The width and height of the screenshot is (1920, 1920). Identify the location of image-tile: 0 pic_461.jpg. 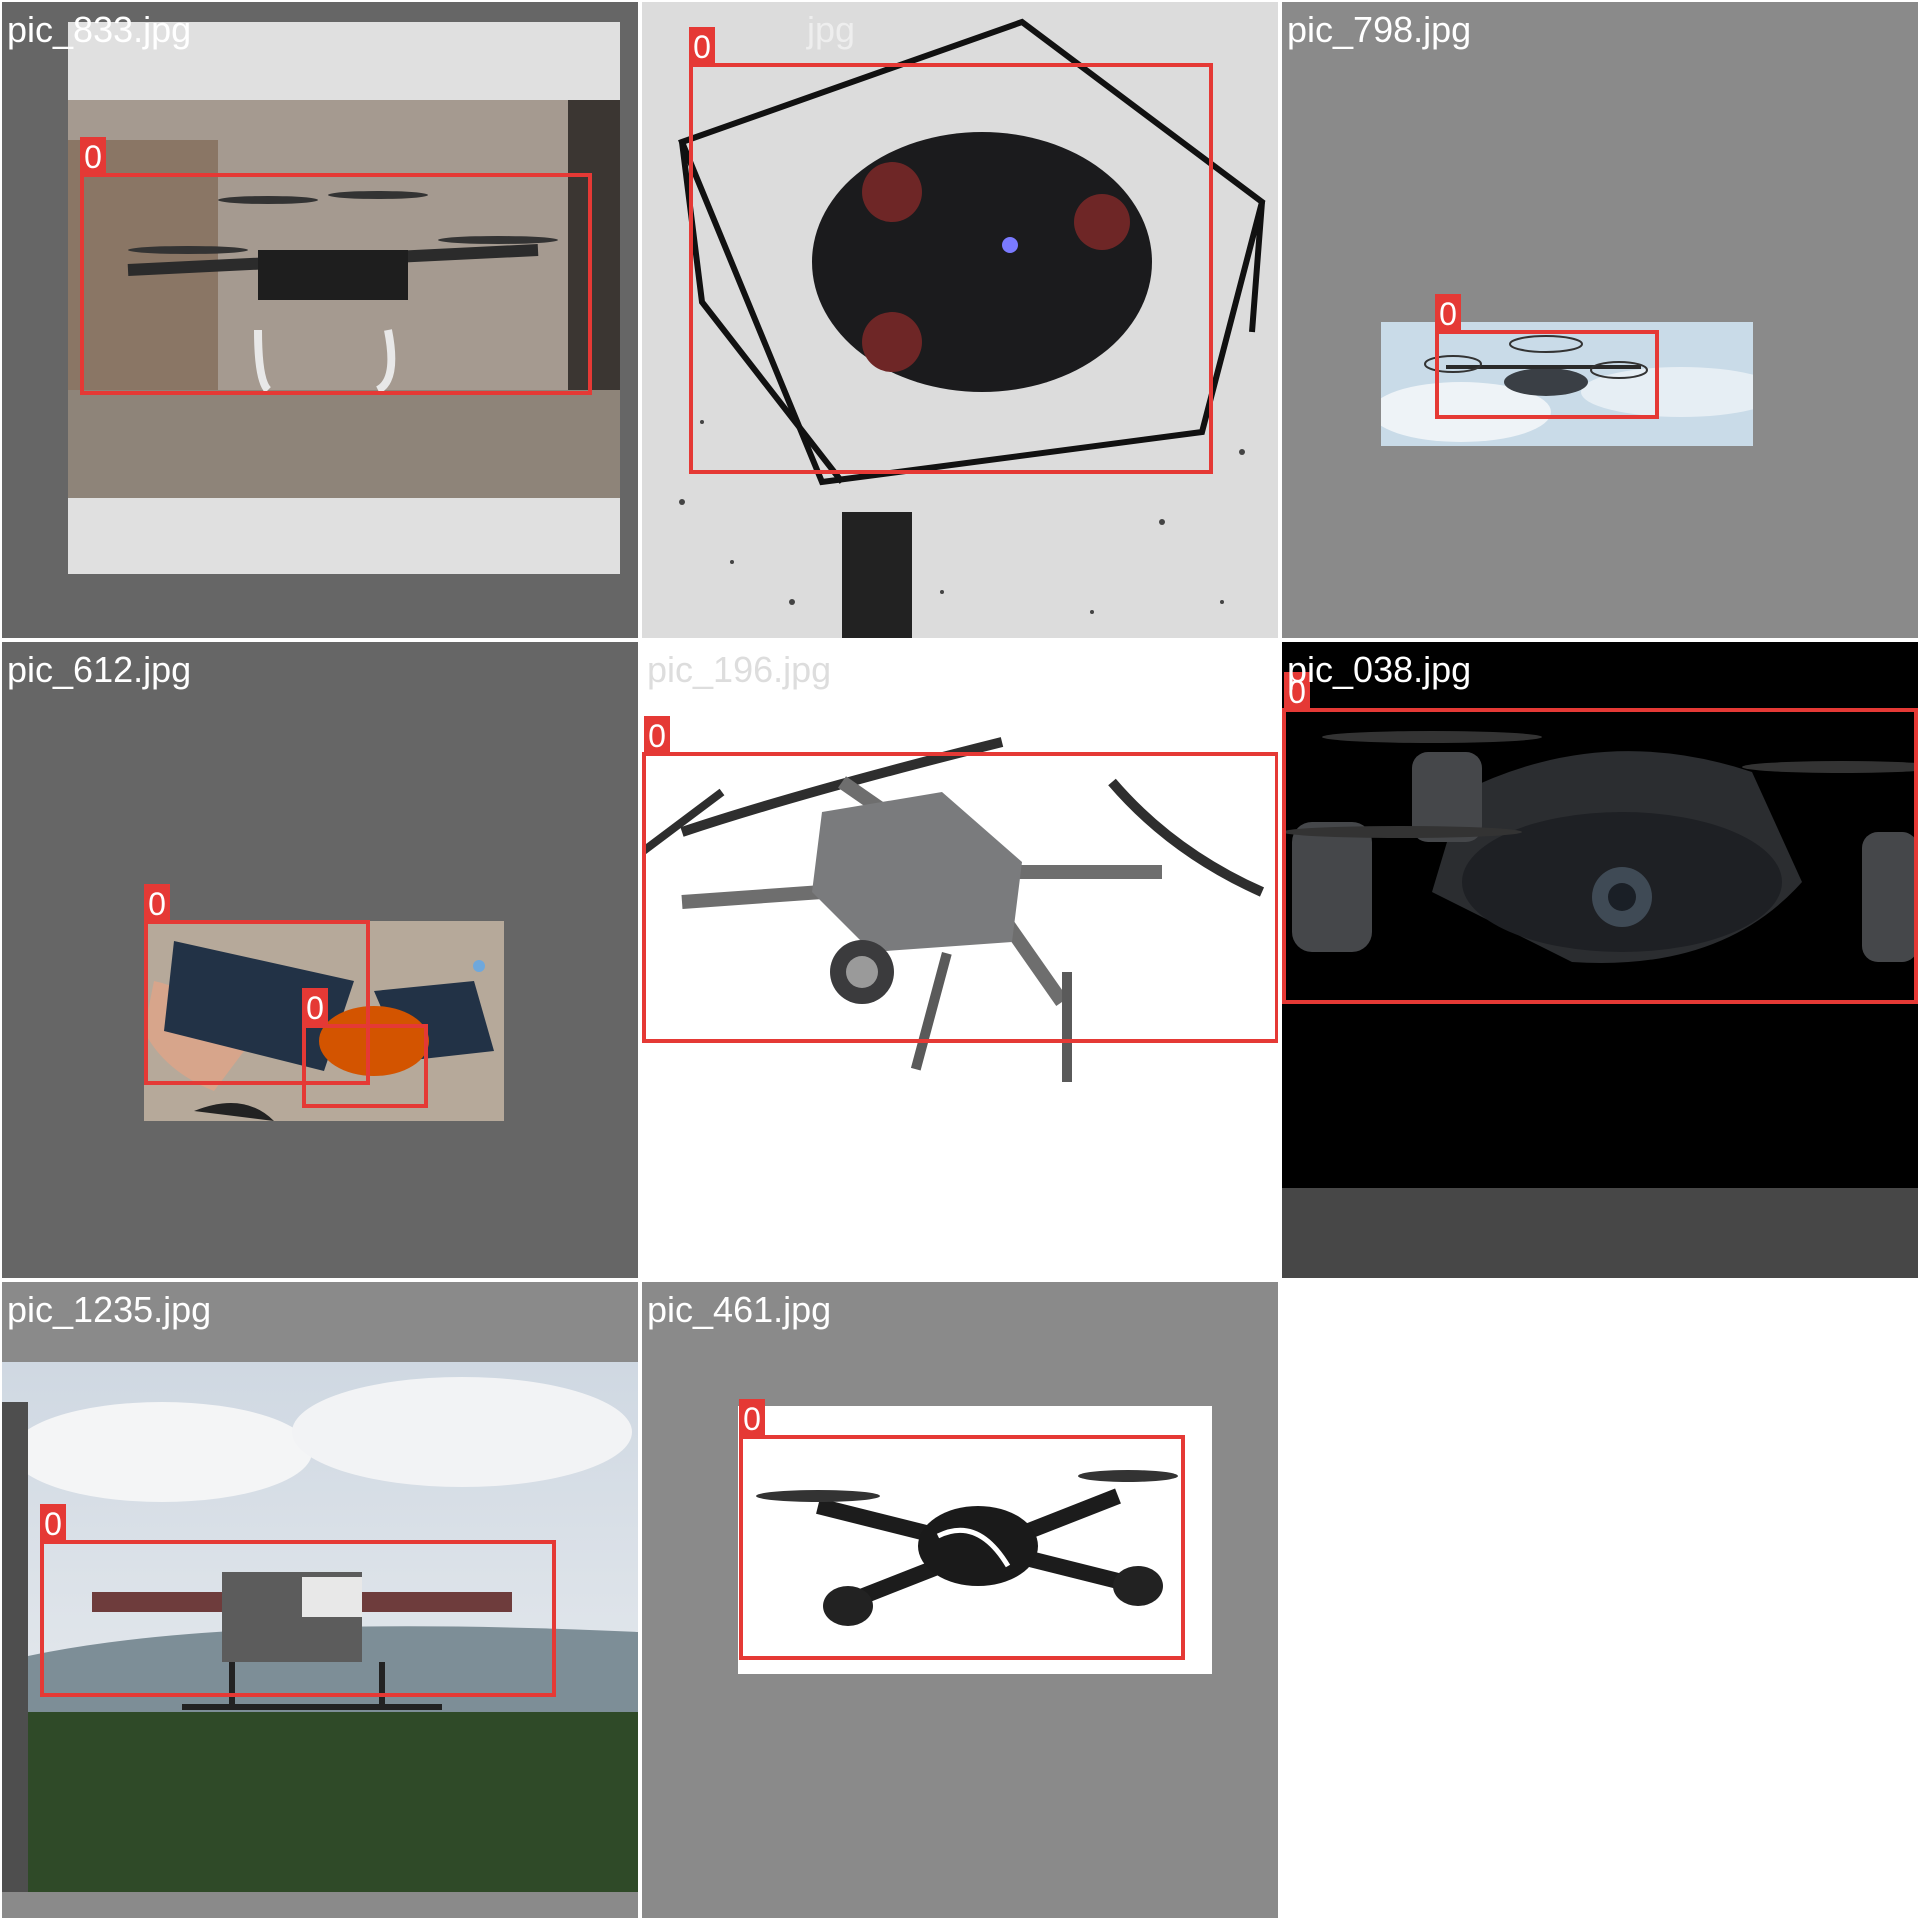
(960, 1600).